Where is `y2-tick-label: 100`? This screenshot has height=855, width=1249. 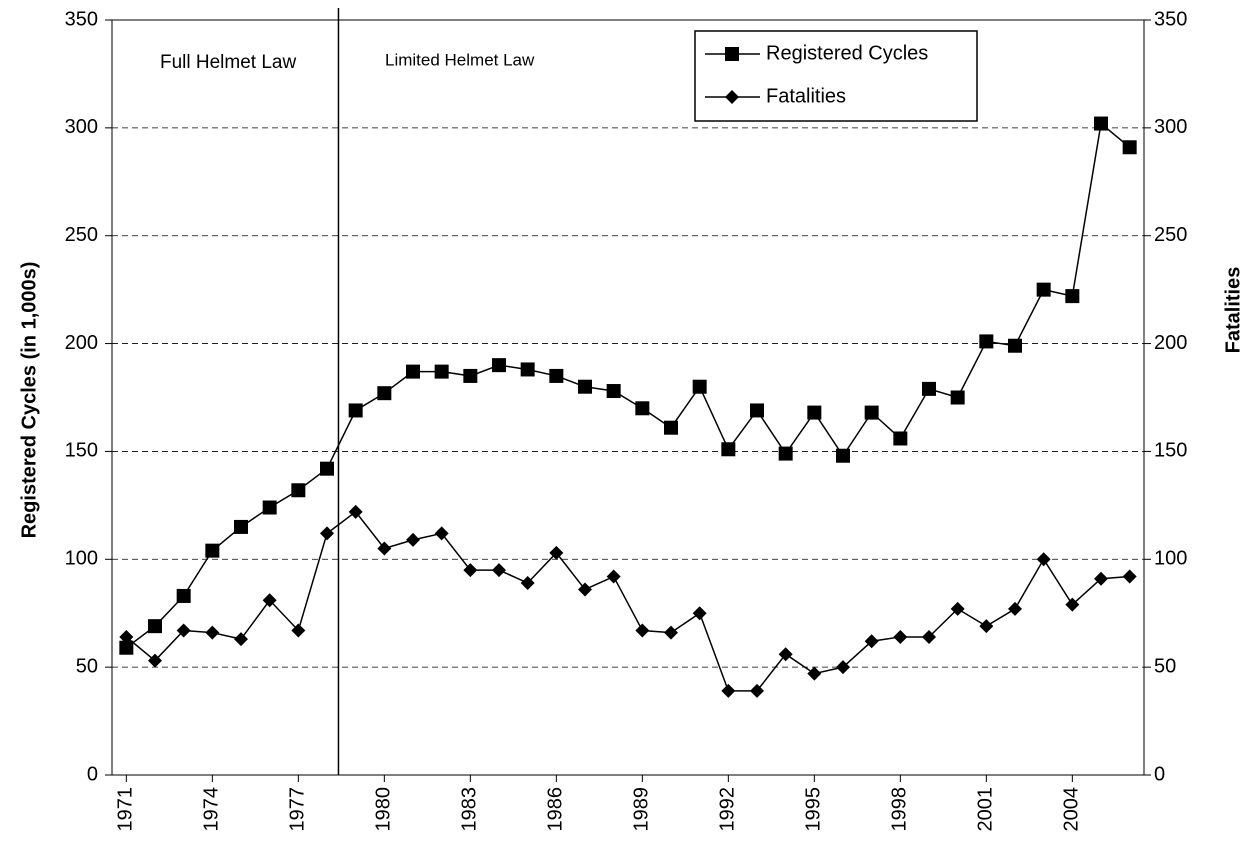 y2-tick-label: 100 is located at coordinates (1170, 559).